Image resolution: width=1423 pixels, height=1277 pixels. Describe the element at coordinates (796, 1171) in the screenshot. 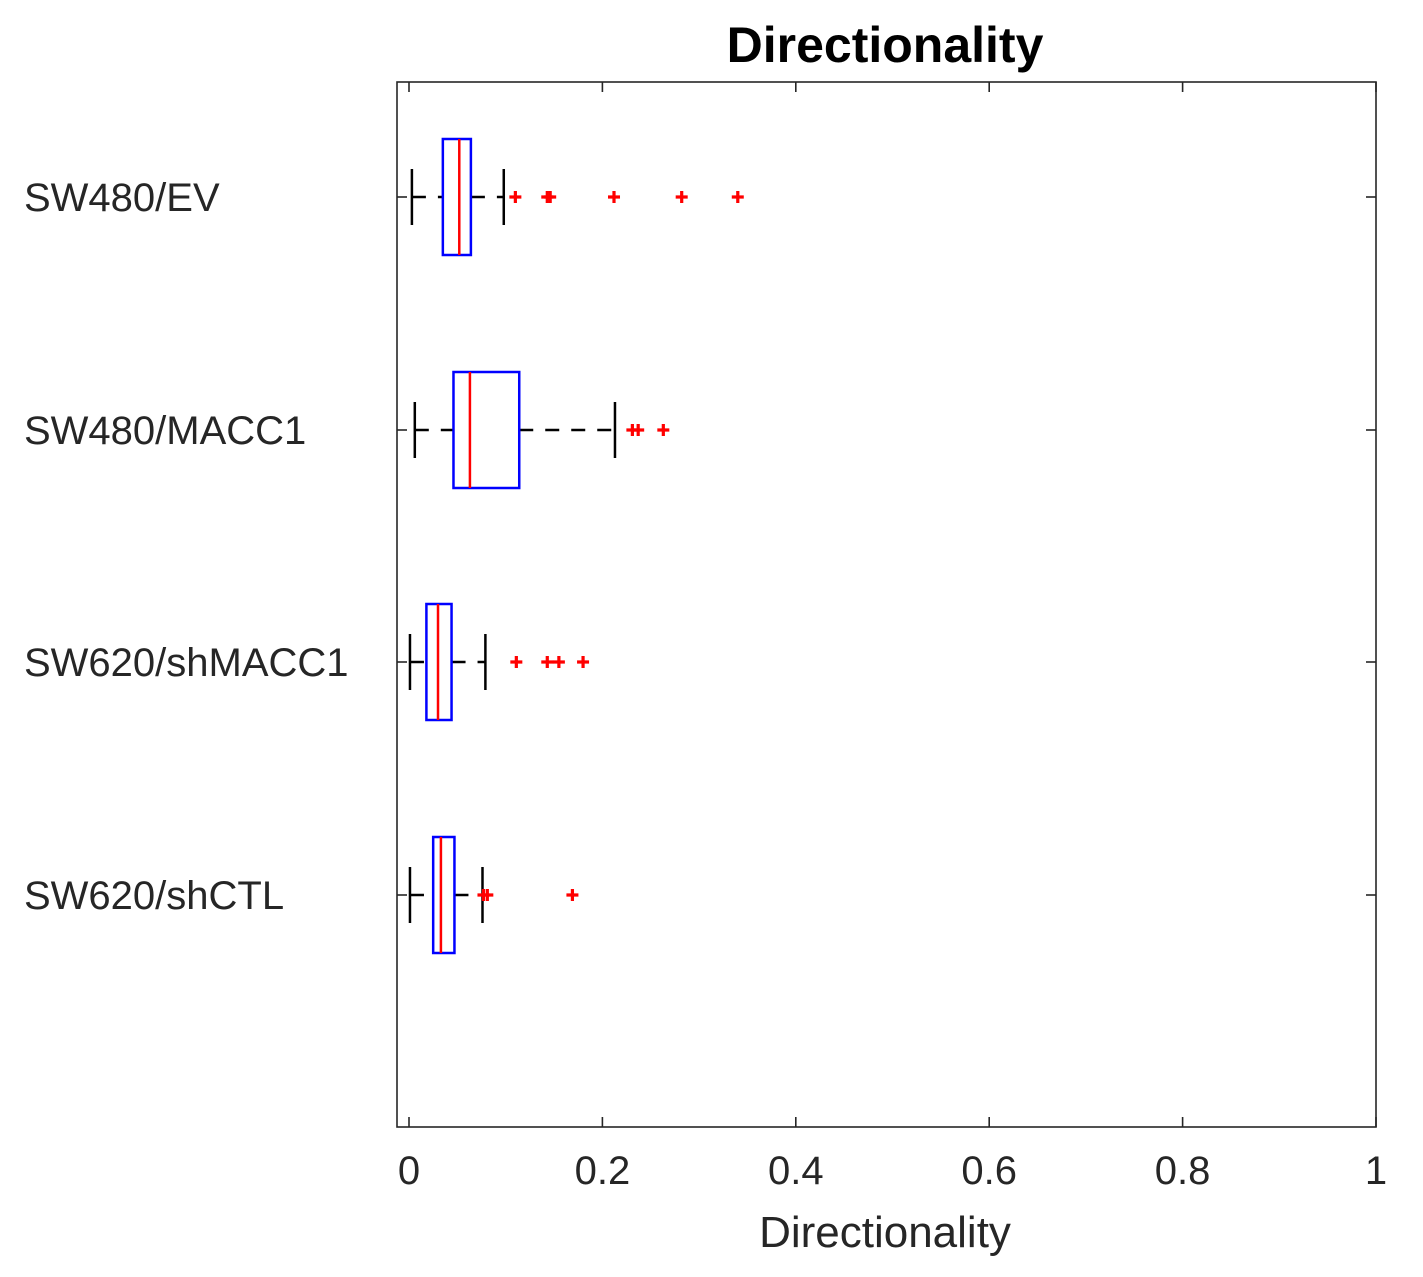

I see `x-tick-label: 0.4` at that location.